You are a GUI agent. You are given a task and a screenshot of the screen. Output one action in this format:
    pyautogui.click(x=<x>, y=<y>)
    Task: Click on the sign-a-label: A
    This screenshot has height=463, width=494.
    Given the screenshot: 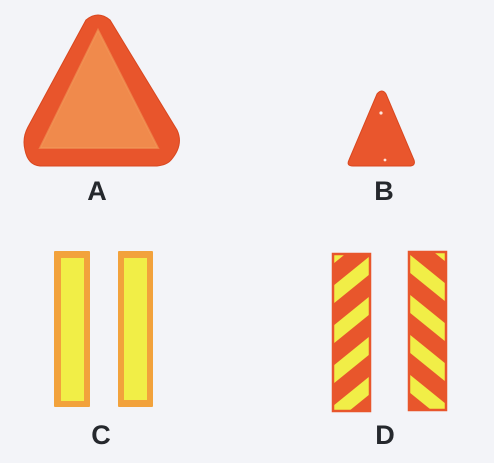 What is the action you would take?
    pyautogui.click(x=97, y=191)
    